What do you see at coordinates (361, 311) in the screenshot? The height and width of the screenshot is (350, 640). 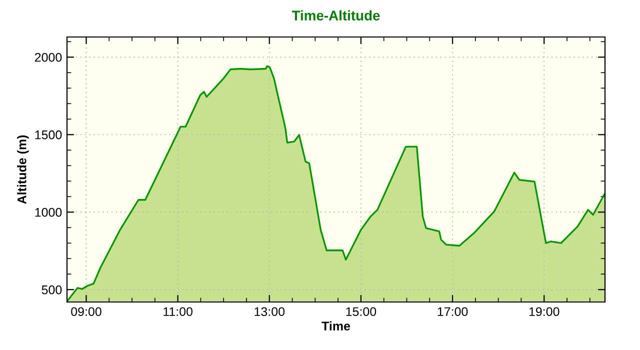 I see `x-tick-label: 15:00` at bounding box center [361, 311].